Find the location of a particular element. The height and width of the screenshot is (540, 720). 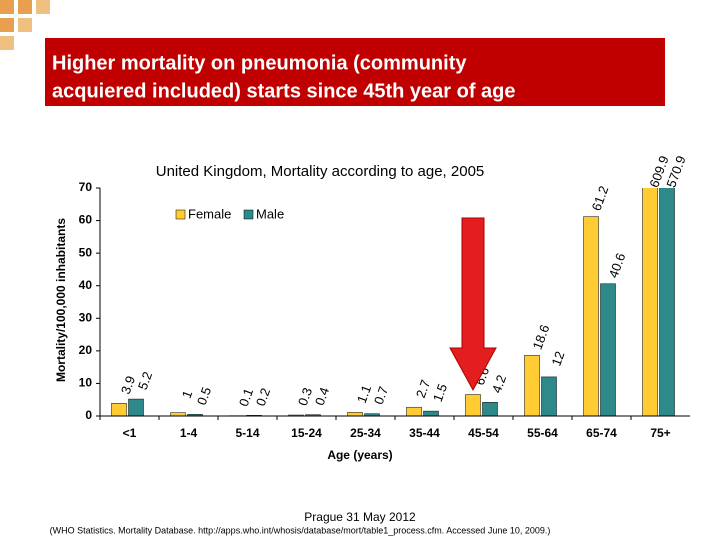

y-axis-label: Mortality/100,000 inhabitants is located at coordinates (61, 300).